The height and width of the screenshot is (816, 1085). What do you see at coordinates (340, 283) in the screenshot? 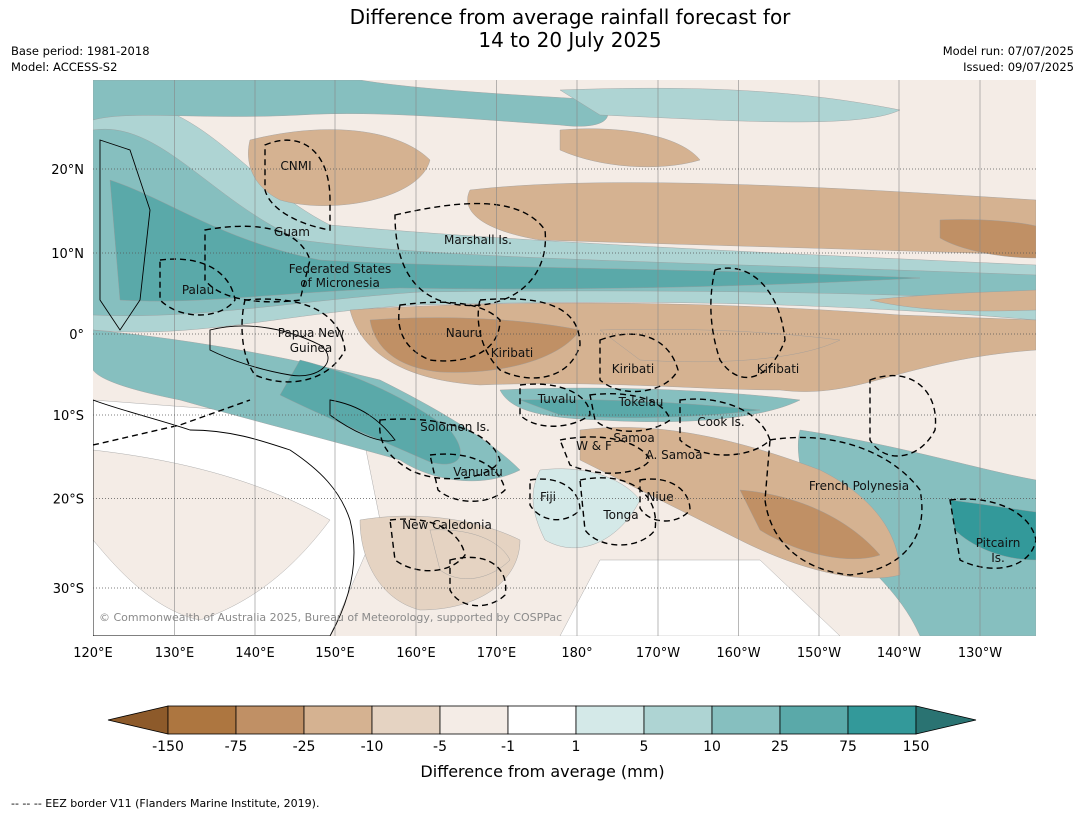
I see `region-label: of Micronesia` at bounding box center [340, 283].